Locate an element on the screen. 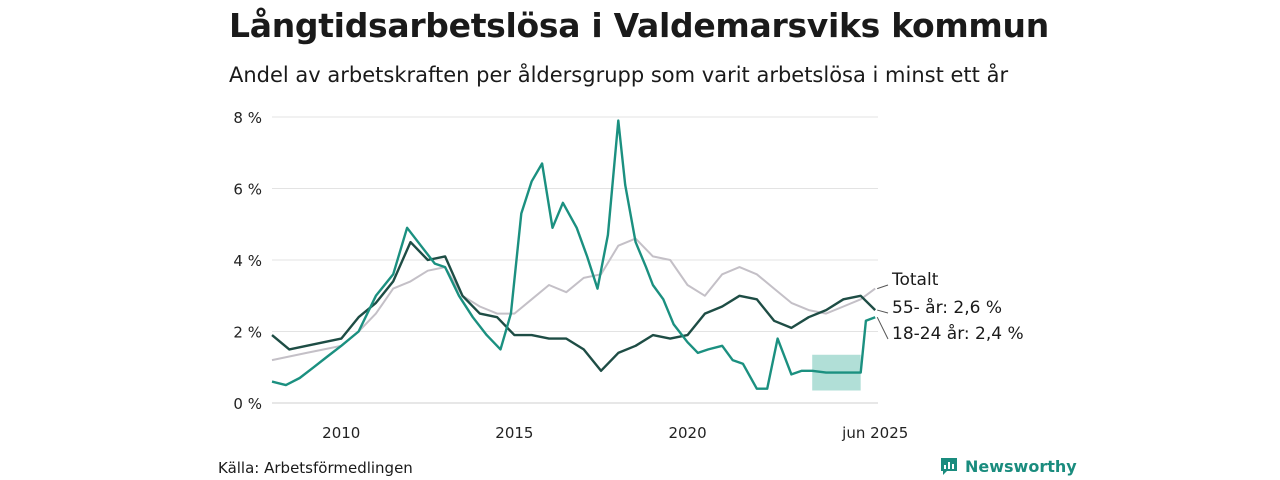  newsworthy-icon is located at coordinates (949, 466).